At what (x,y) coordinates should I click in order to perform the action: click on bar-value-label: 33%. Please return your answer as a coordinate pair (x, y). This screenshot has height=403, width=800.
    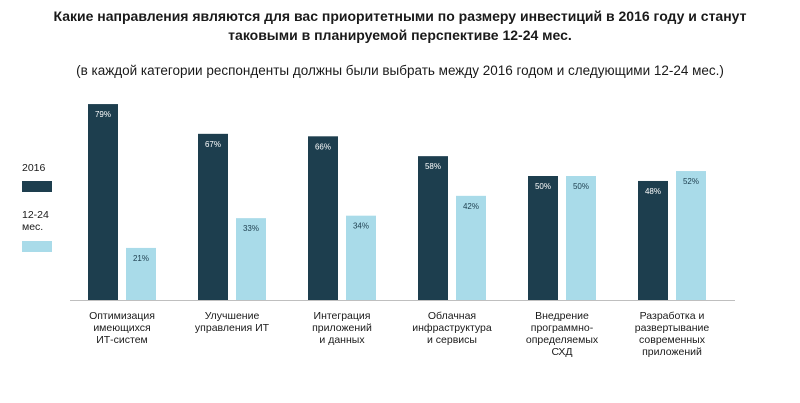
    Looking at the image, I should click on (251, 228).